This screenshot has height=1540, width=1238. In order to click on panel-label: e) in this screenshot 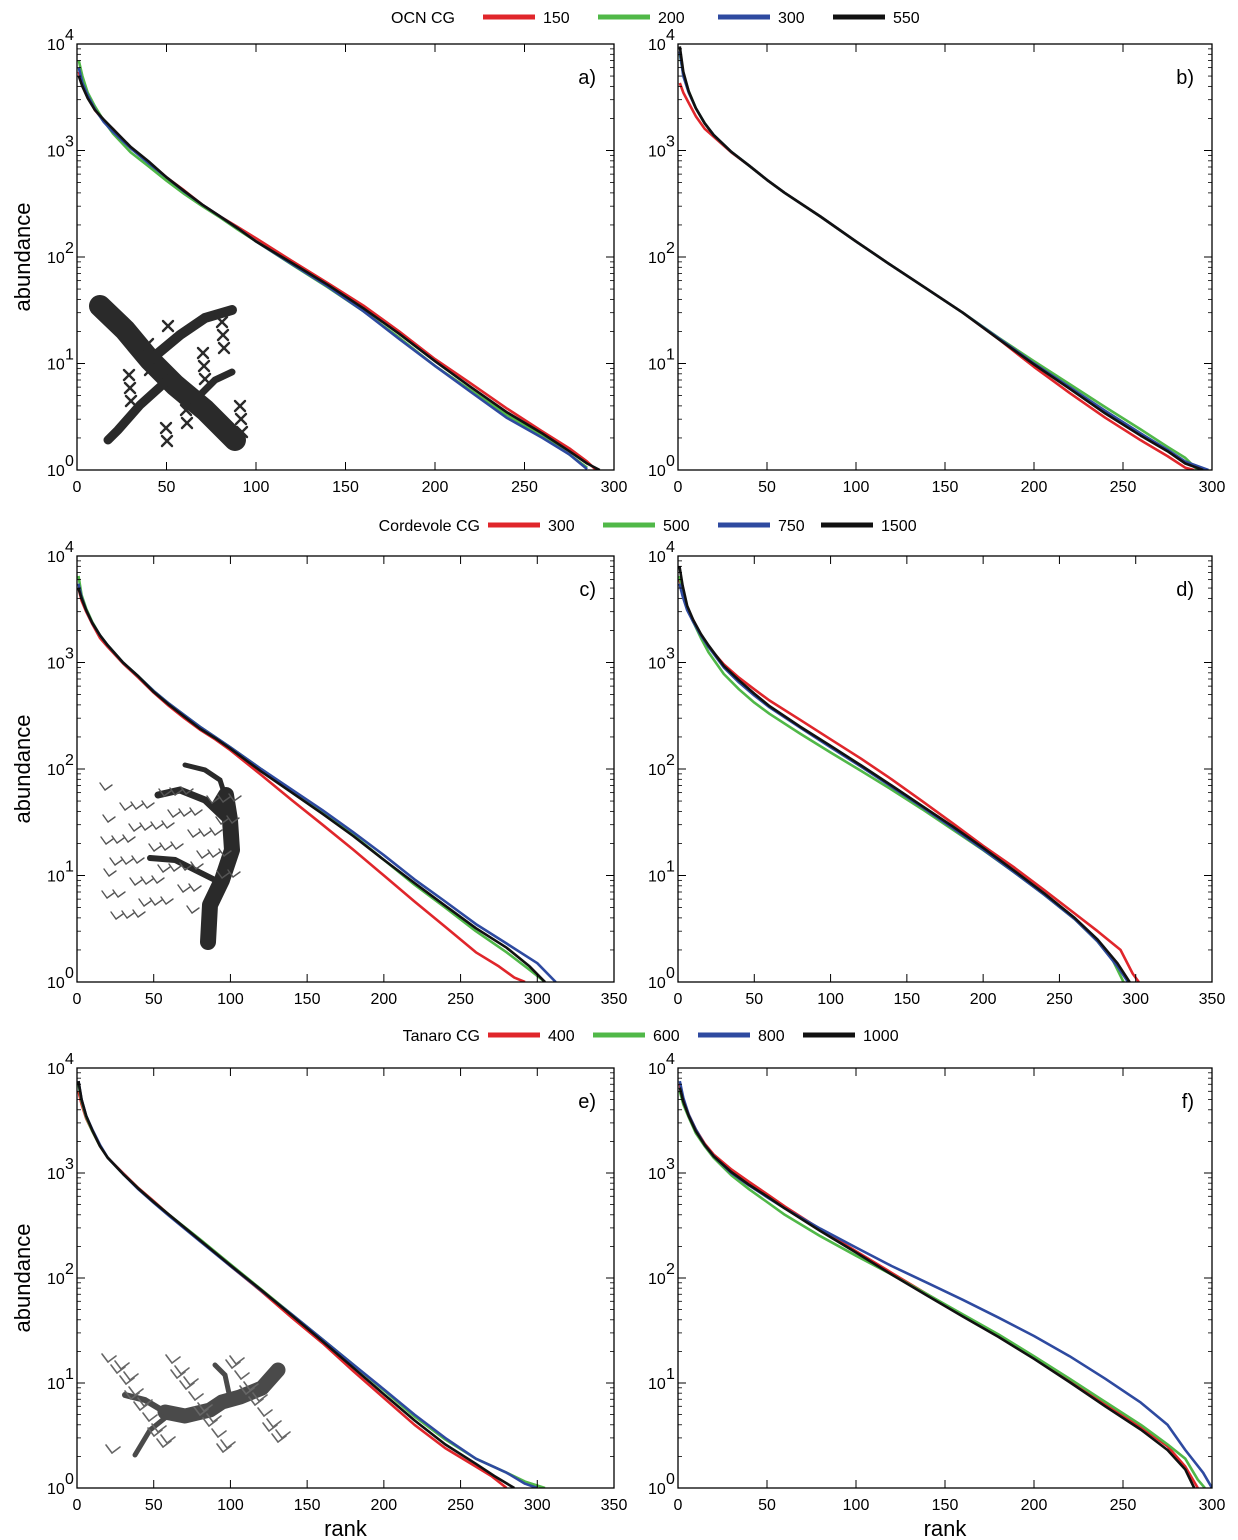, I will do `click(587, 1102)`.